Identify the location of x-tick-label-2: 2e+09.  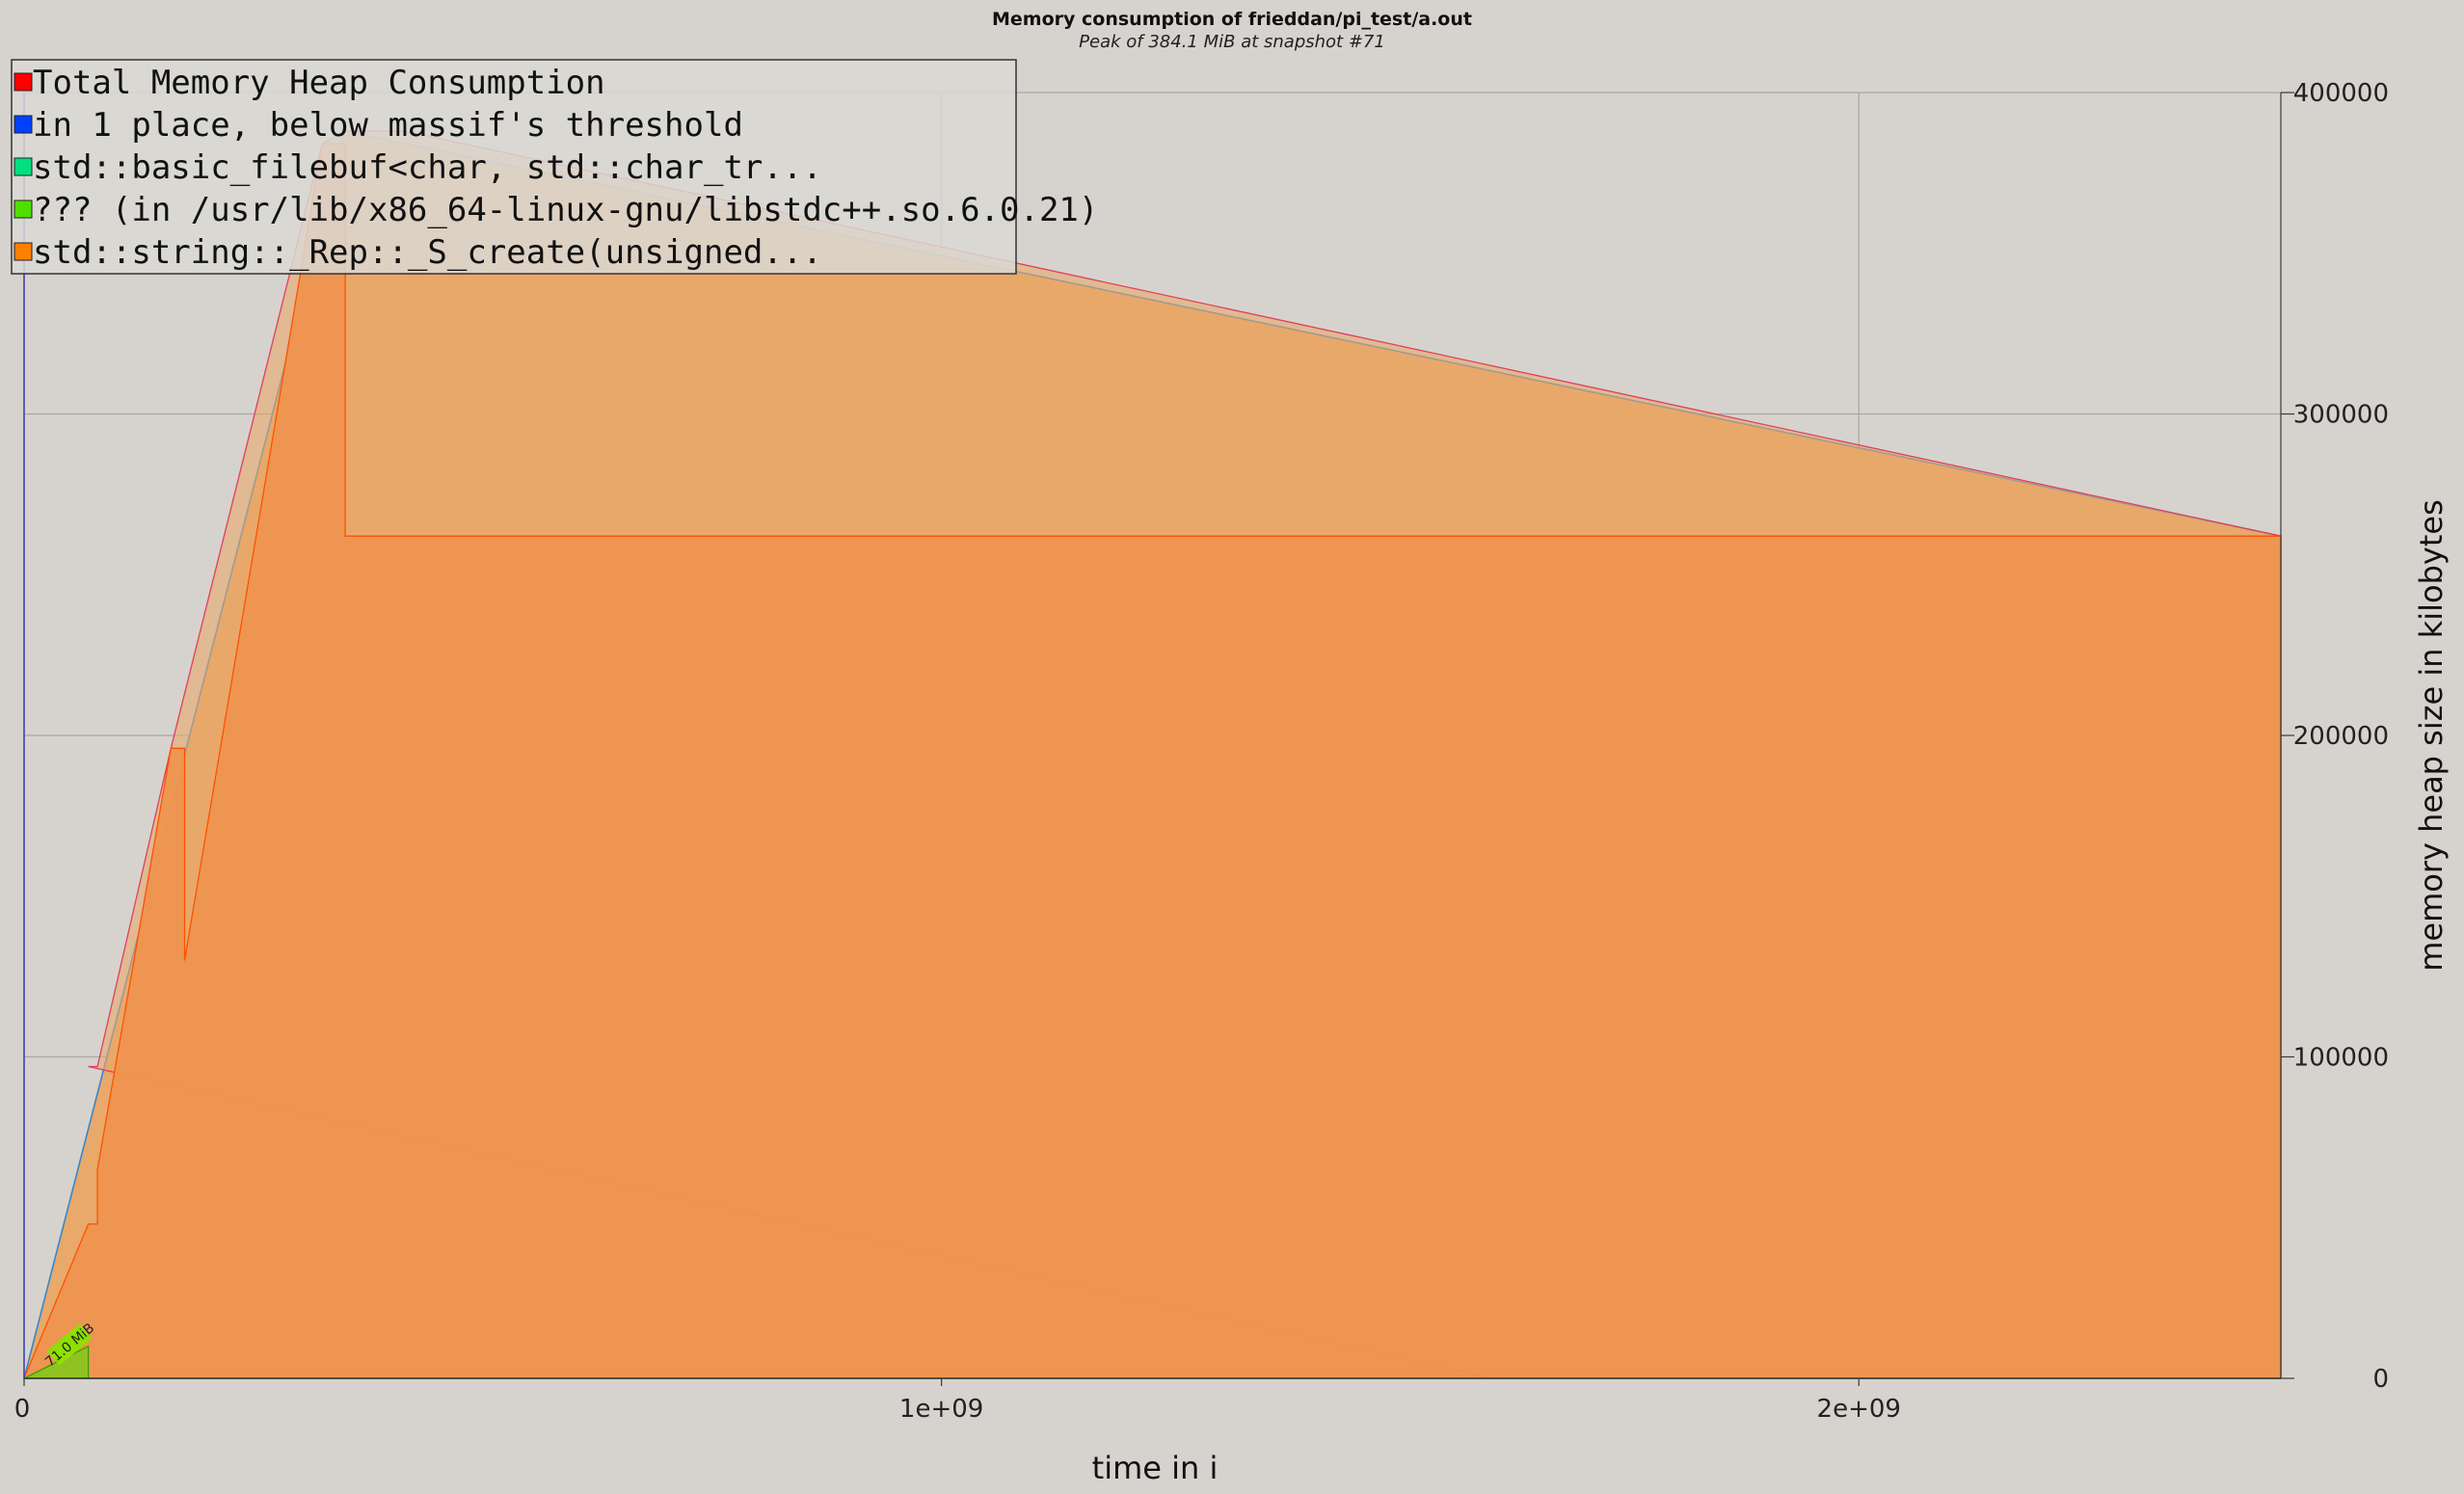
(1859, 1409).